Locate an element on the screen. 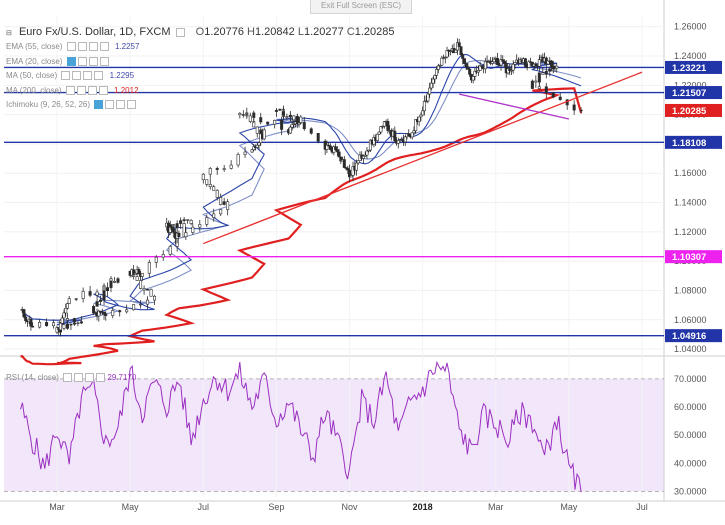 The width and height of the screenshot is (725, 525). rsi-legend: RSI (14, close) 29.7170 is located at coordinates (71, 378).